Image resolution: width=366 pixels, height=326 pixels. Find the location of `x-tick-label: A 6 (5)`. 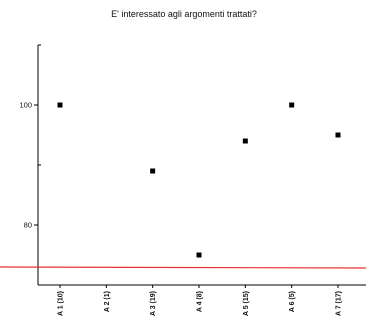

x-tick-label: A 6 (5) is located at coordinates (292, 301).